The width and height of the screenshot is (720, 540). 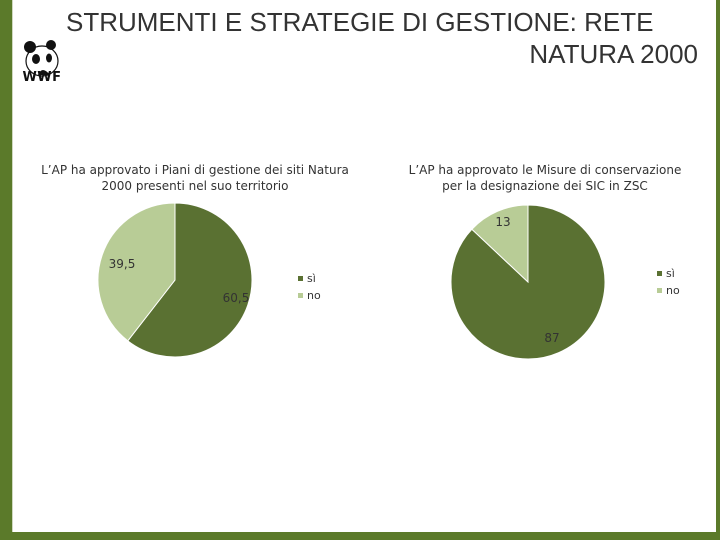 I want to click on chart-1-slice-si, so click(x=190, y=280).